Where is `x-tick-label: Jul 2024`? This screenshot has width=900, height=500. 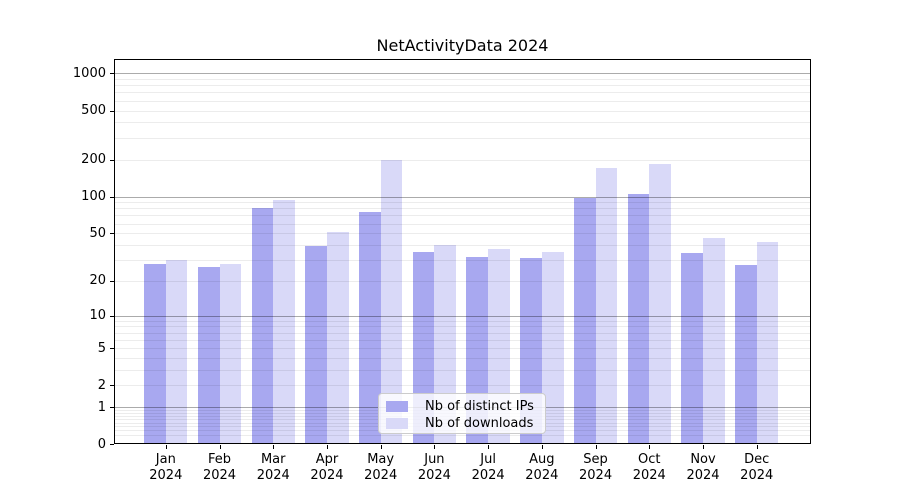 x-tick-label: Jul 2024 is located at coordinates (488, 467).